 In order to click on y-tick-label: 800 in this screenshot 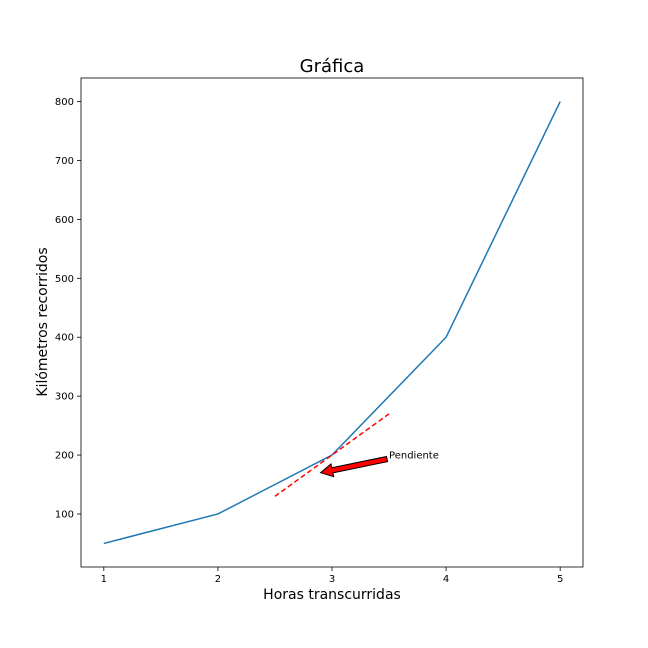, I will do `click(64, 102)`.